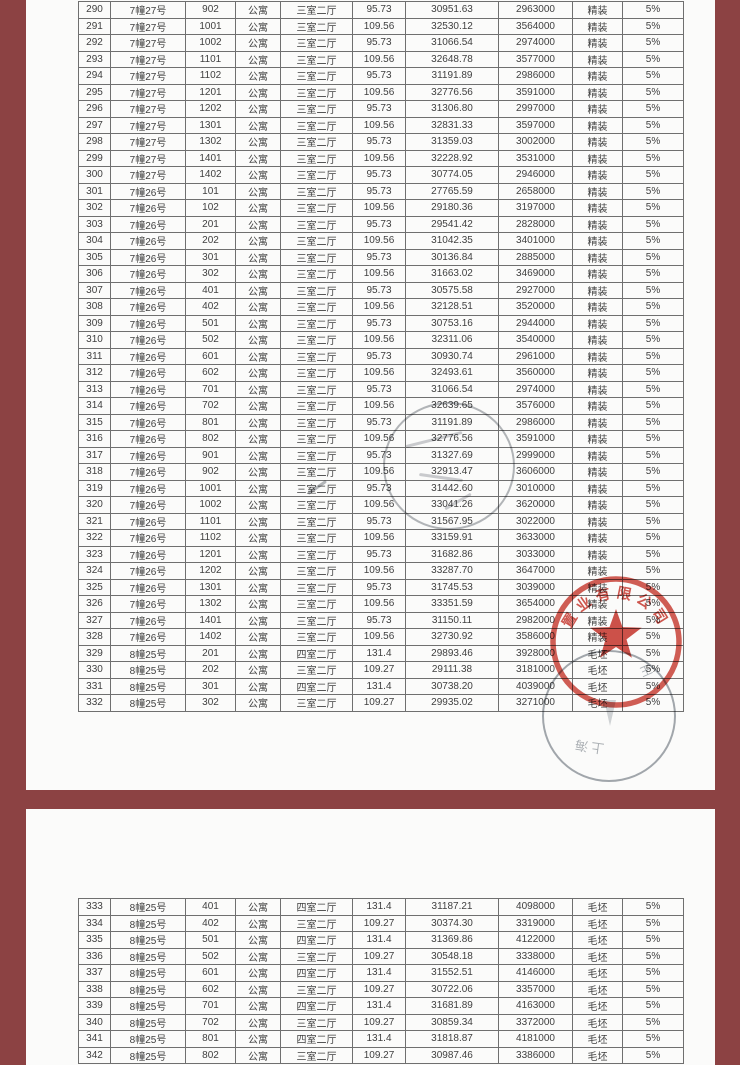 This screenshot has height=1065, width=740. Describe the element at coordinates (94, 1055) in the screenshot. I see `table-cell: 342` at that location.